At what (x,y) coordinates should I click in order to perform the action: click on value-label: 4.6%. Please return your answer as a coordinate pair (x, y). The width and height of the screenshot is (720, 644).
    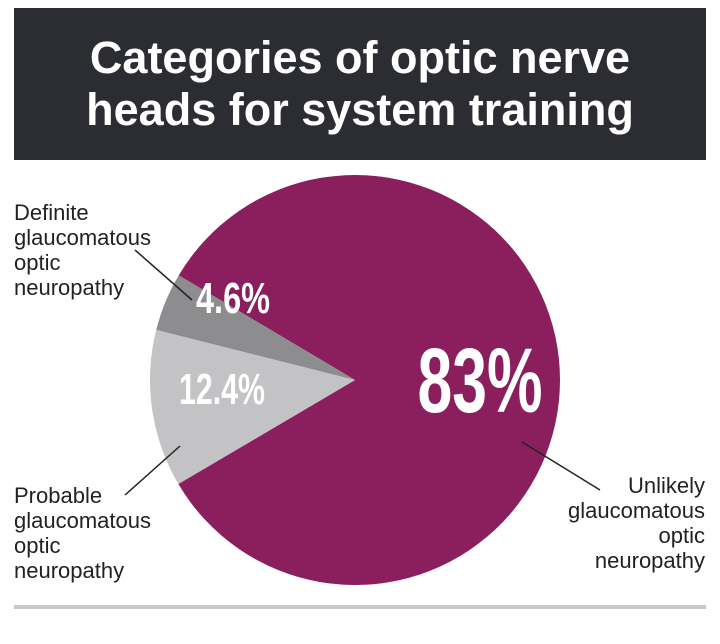
    Looking at the image, I should click on (233, 298).